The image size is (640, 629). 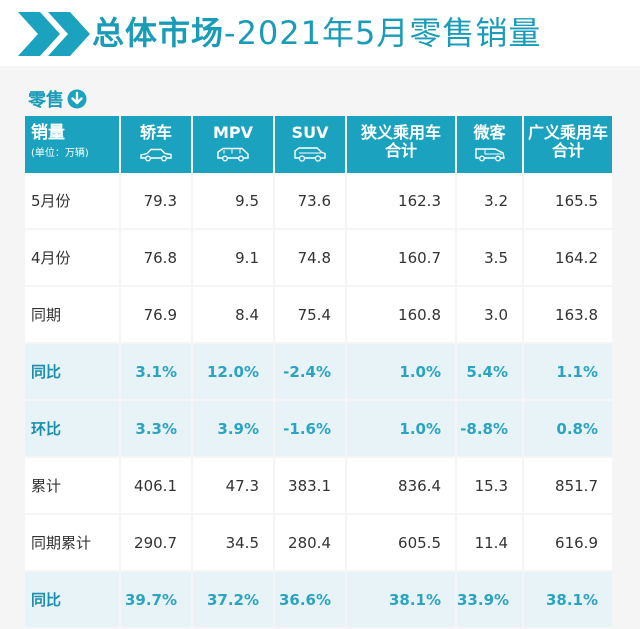 I want to click on table-cell: 605.5, so click(x=402, y=543).